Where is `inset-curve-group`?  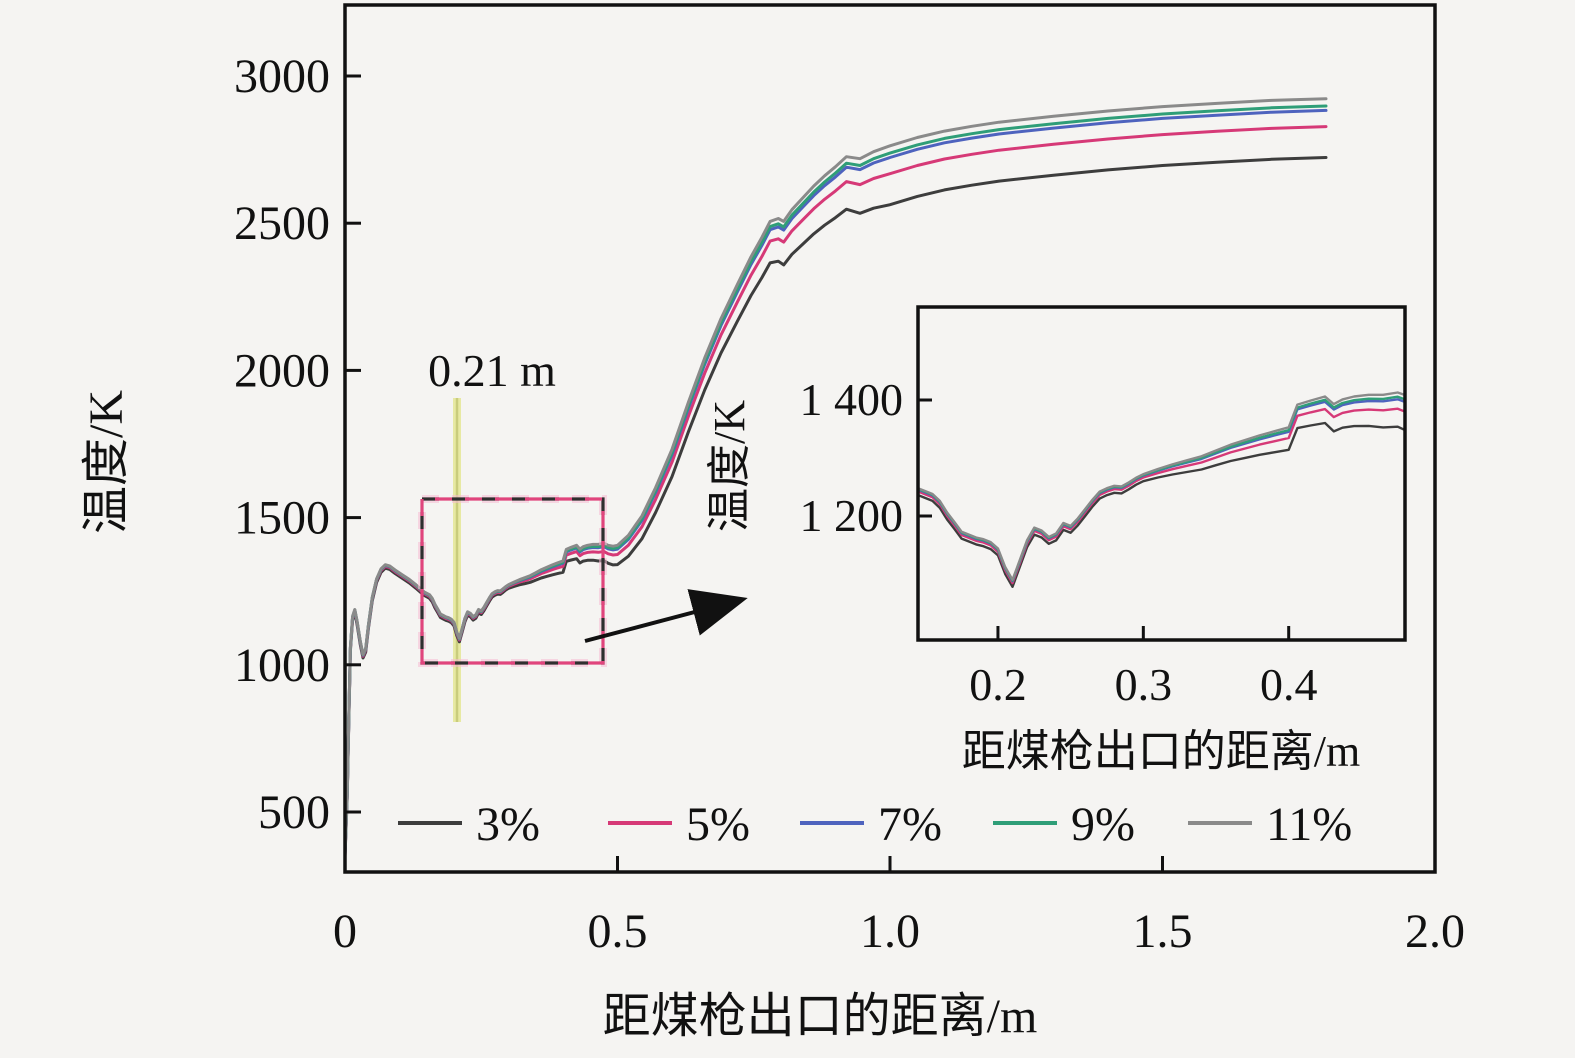 inset-curve-group is located at coordinates (1161, 489).